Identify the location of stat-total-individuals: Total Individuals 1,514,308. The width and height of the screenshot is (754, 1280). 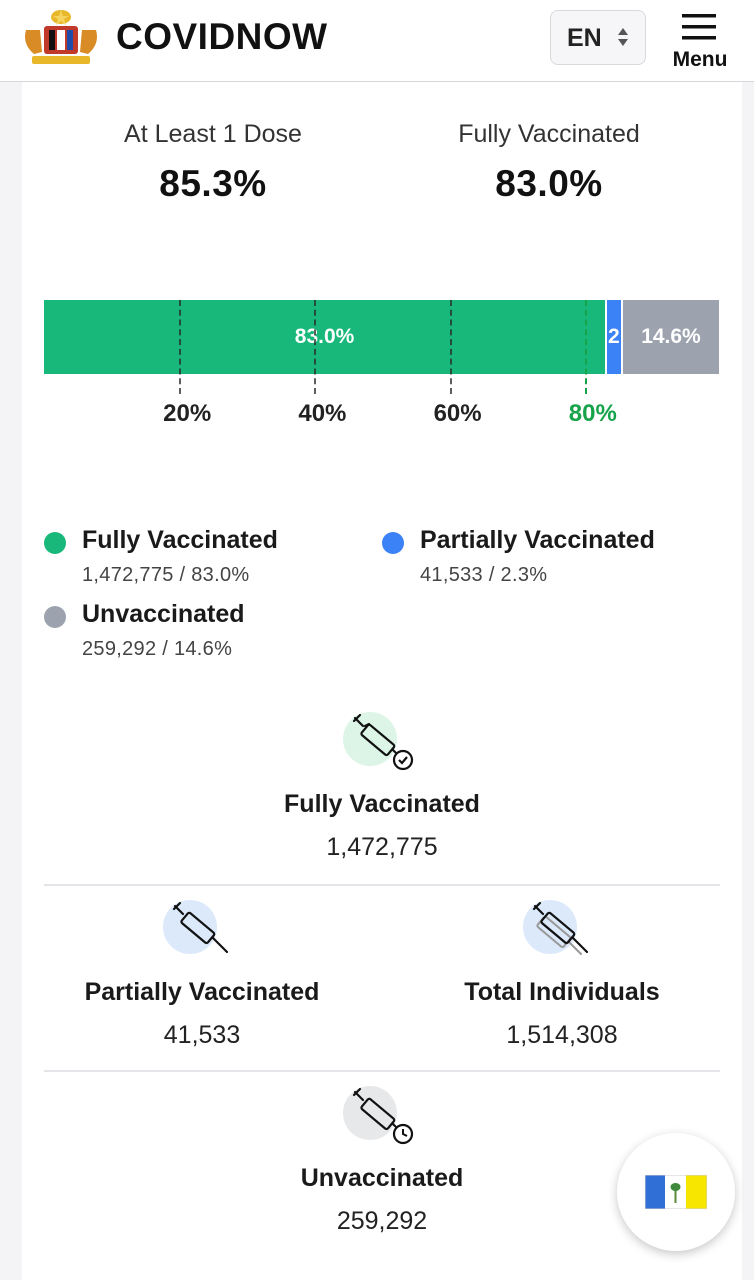
(562, 975).